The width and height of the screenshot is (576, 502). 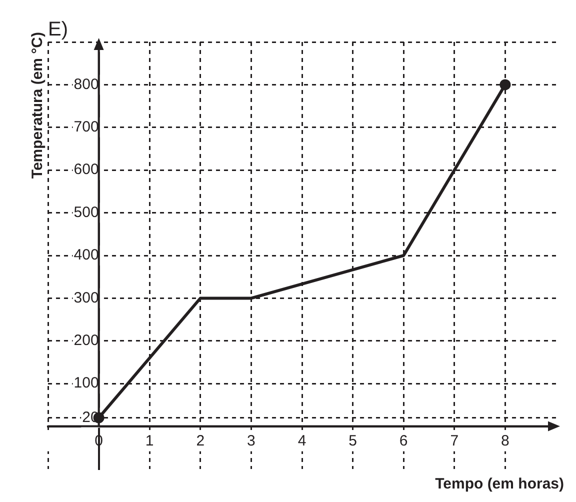 I want to click on y-tick-label: 100, so click(x=86, y=383).